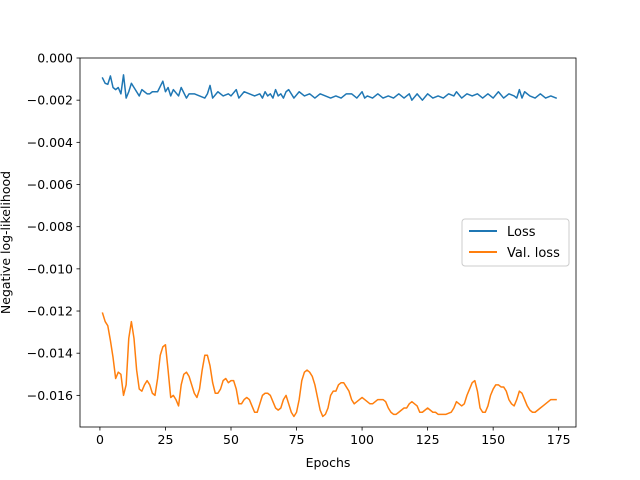 This screenshot has height=480, width=640. What do you see at coordinates (533, 253) in the screenshot?
I see `legend-label-val-loss: Val. loss` at bounding box center [533, 253].